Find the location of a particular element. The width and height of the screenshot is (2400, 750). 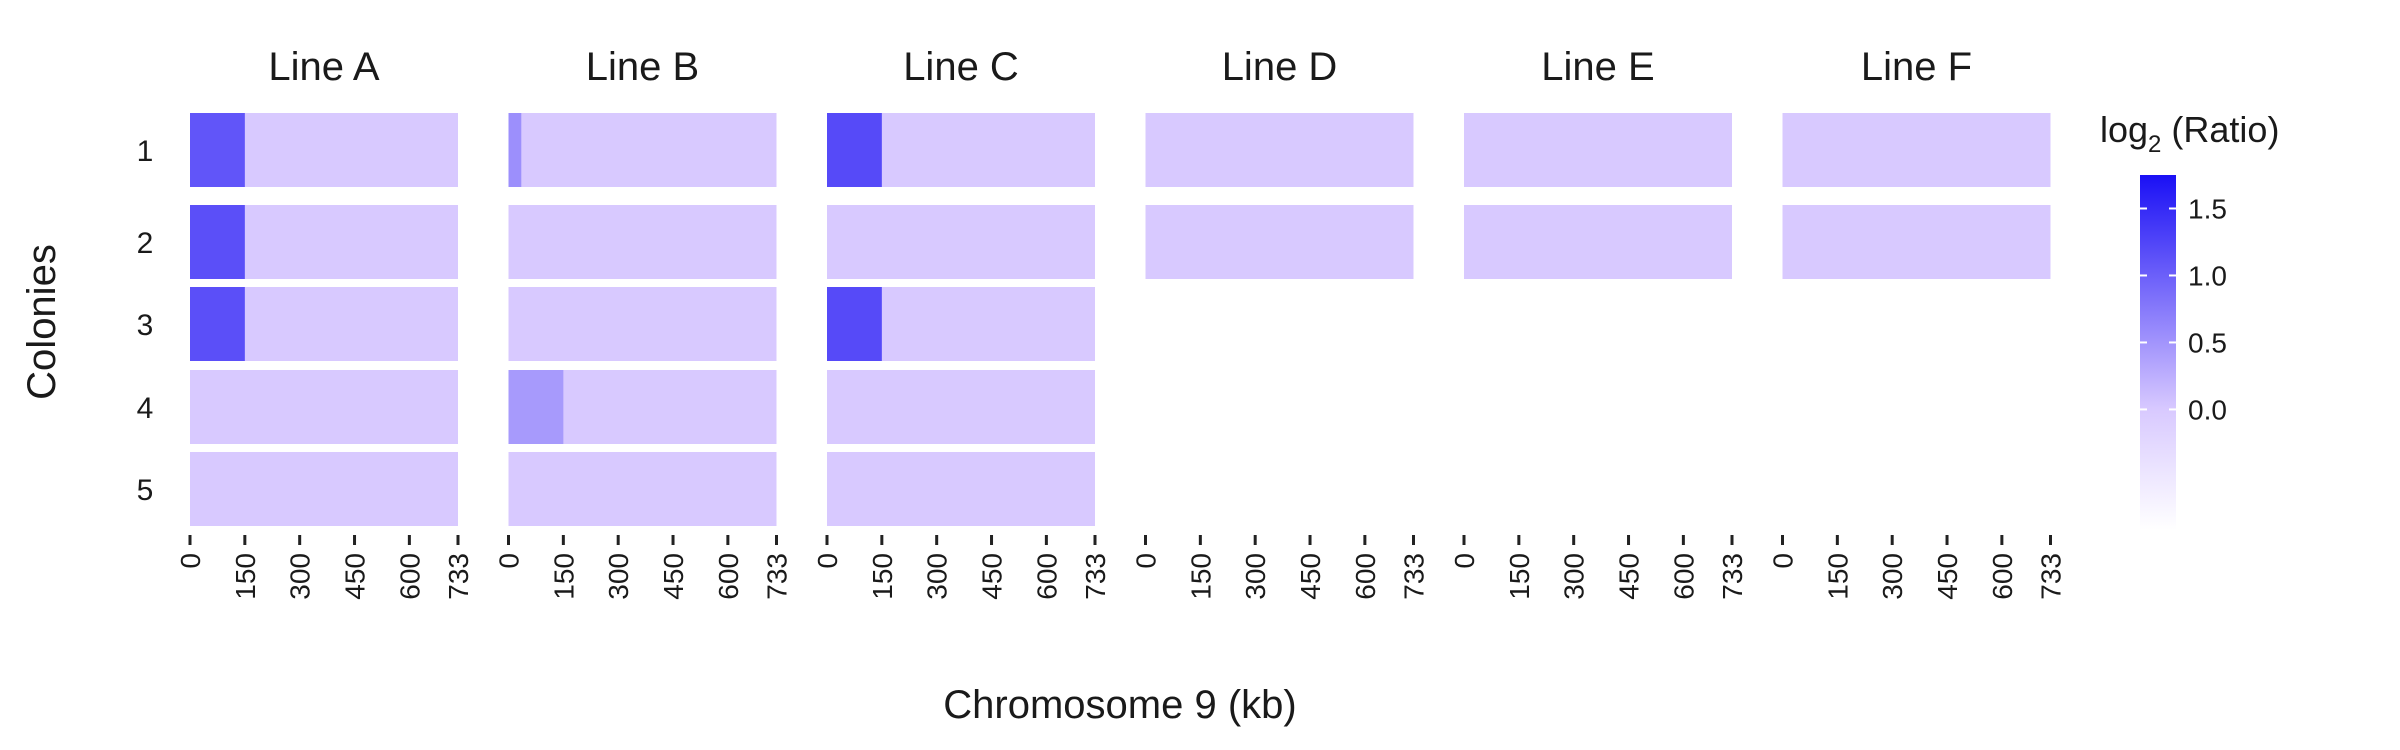

legend-title-ratio: (Ratio) is located at coordinates (2220, 129).